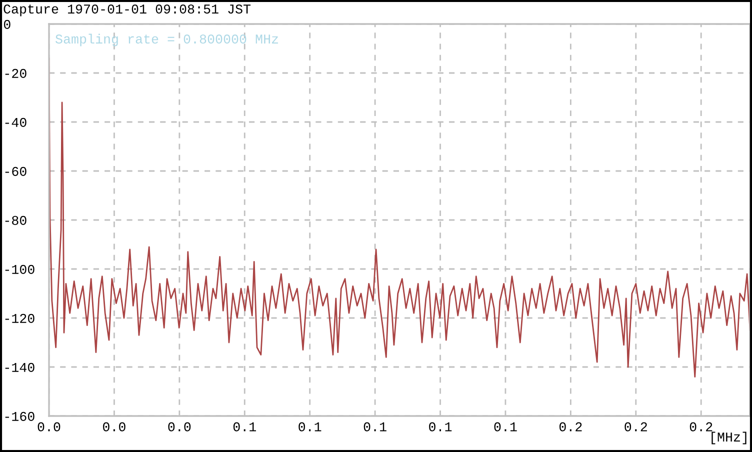  What do you see at coordinates (15, 73) in the screenshot?
I see `y-tick-label: -20` at bounding box center [15, 73].